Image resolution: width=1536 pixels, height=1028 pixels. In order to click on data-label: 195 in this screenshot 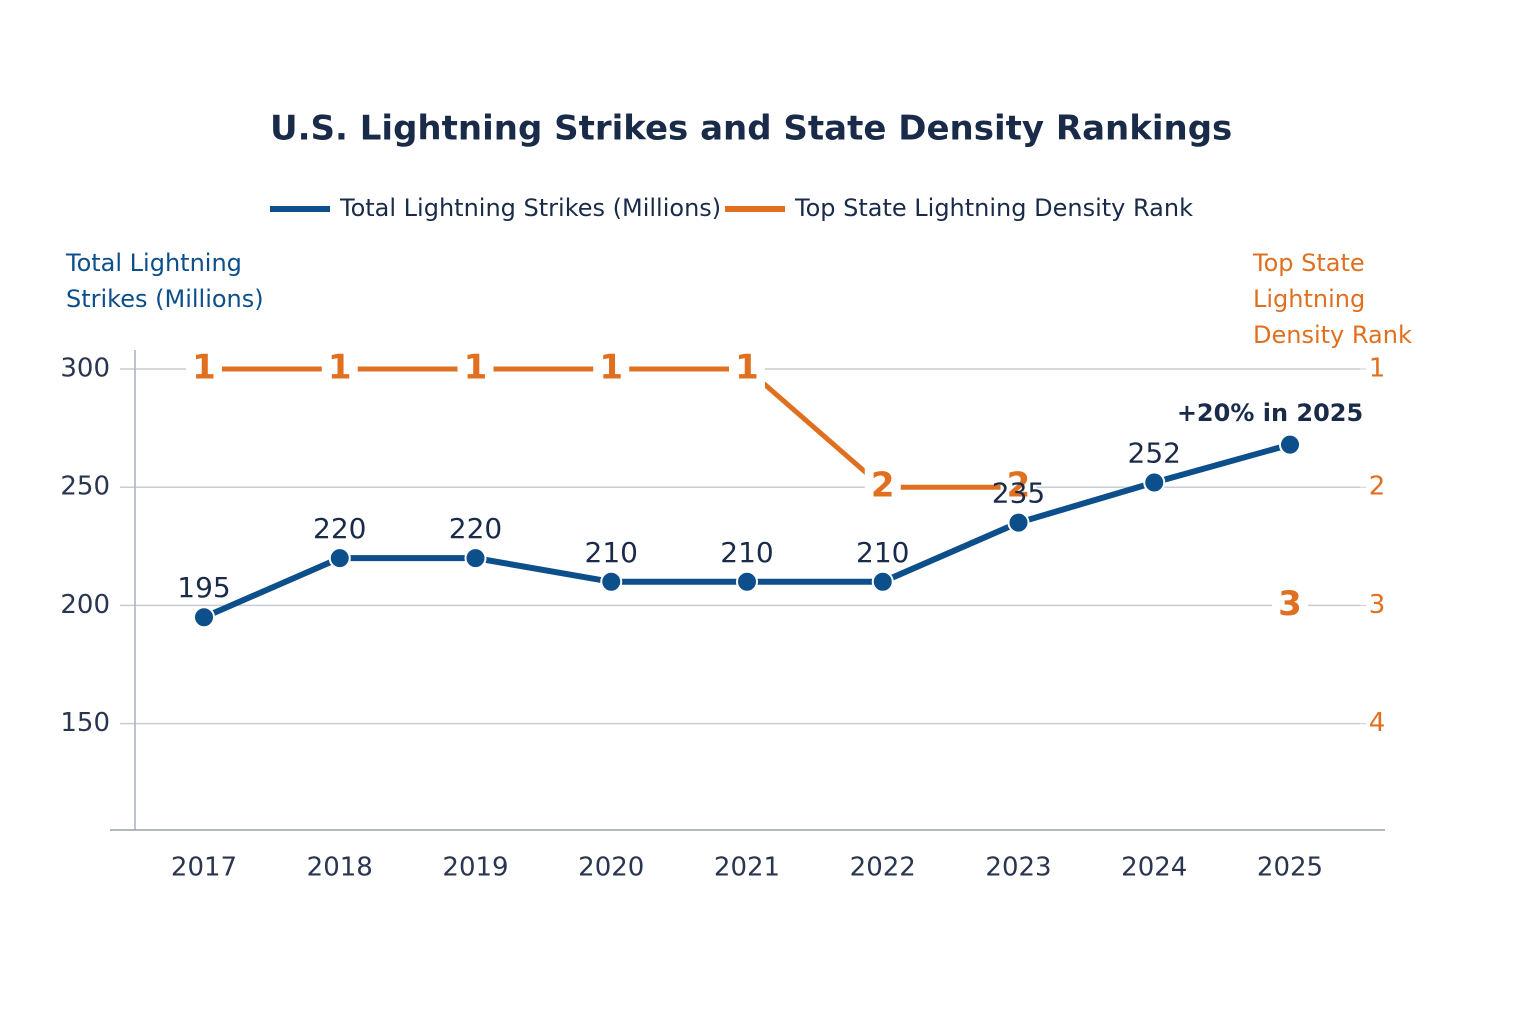, I will do `click(203, 587)`.